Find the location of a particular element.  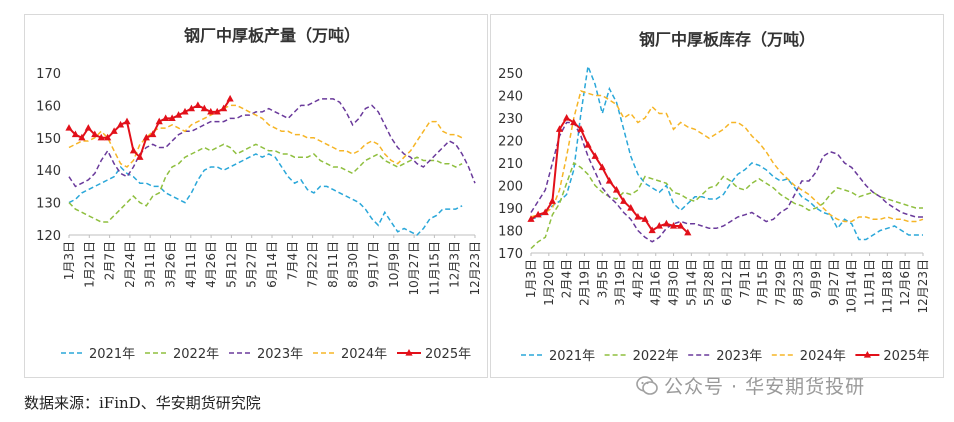

inventory-x-tick-label: 7月29日 is located at coordinates (780, 282).